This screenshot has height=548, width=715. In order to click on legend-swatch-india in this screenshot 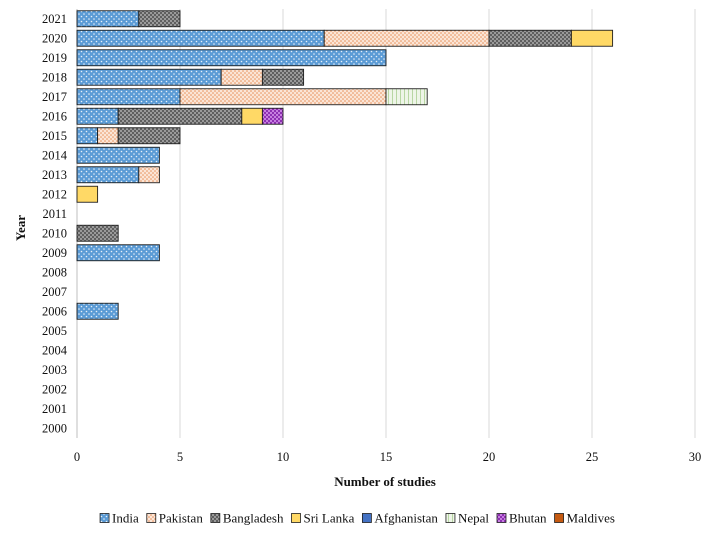, I will do `click(104, 518)`.